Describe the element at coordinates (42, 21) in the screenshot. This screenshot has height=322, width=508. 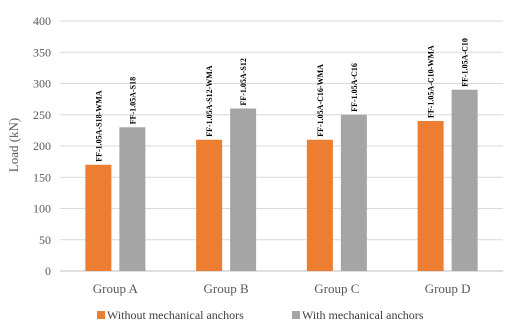
I see `y-tick-label: 400` at that location.